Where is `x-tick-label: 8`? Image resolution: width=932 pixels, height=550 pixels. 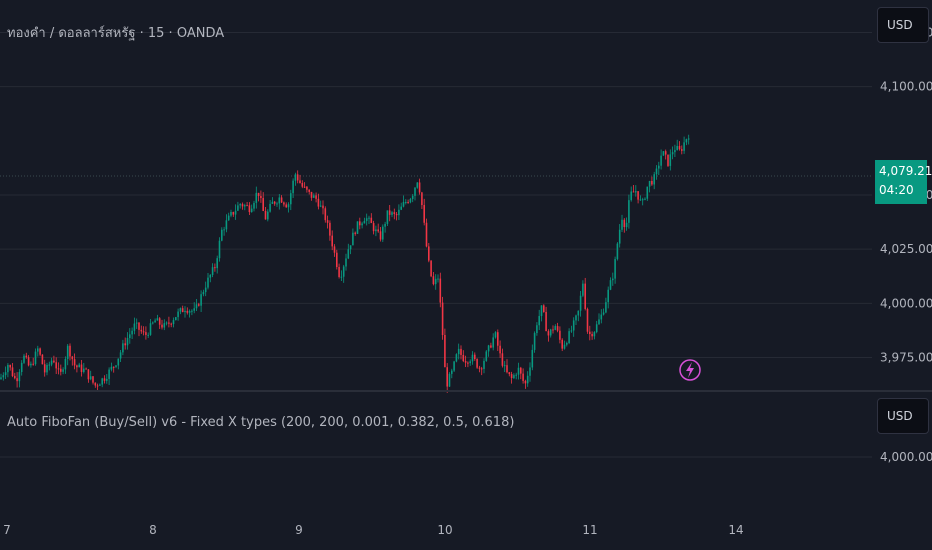 x-tick-label: 8 is located at coordinates (153, 530).